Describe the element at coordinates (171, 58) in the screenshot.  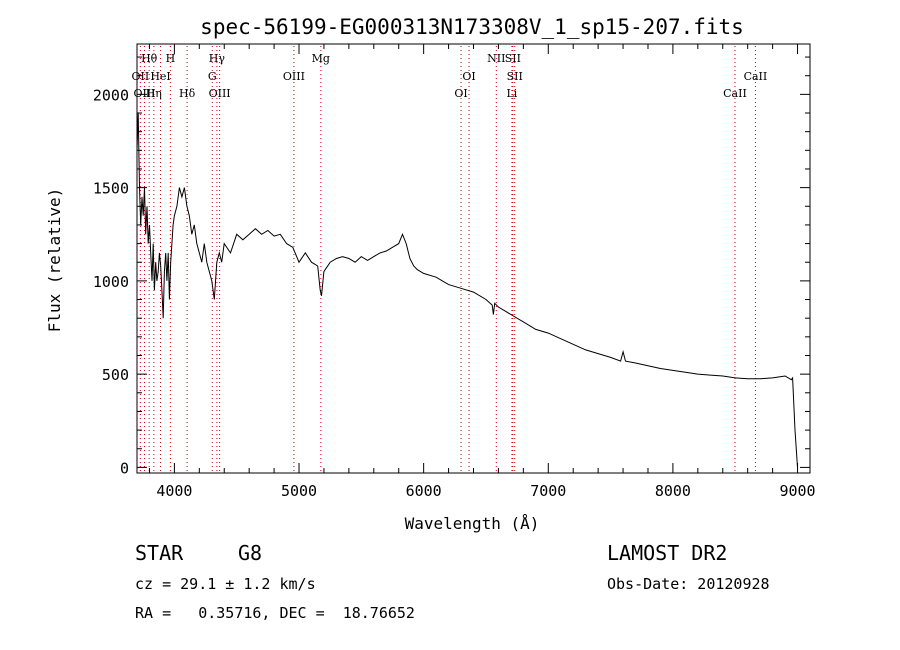
I see `line-marker-label: H` at that location.